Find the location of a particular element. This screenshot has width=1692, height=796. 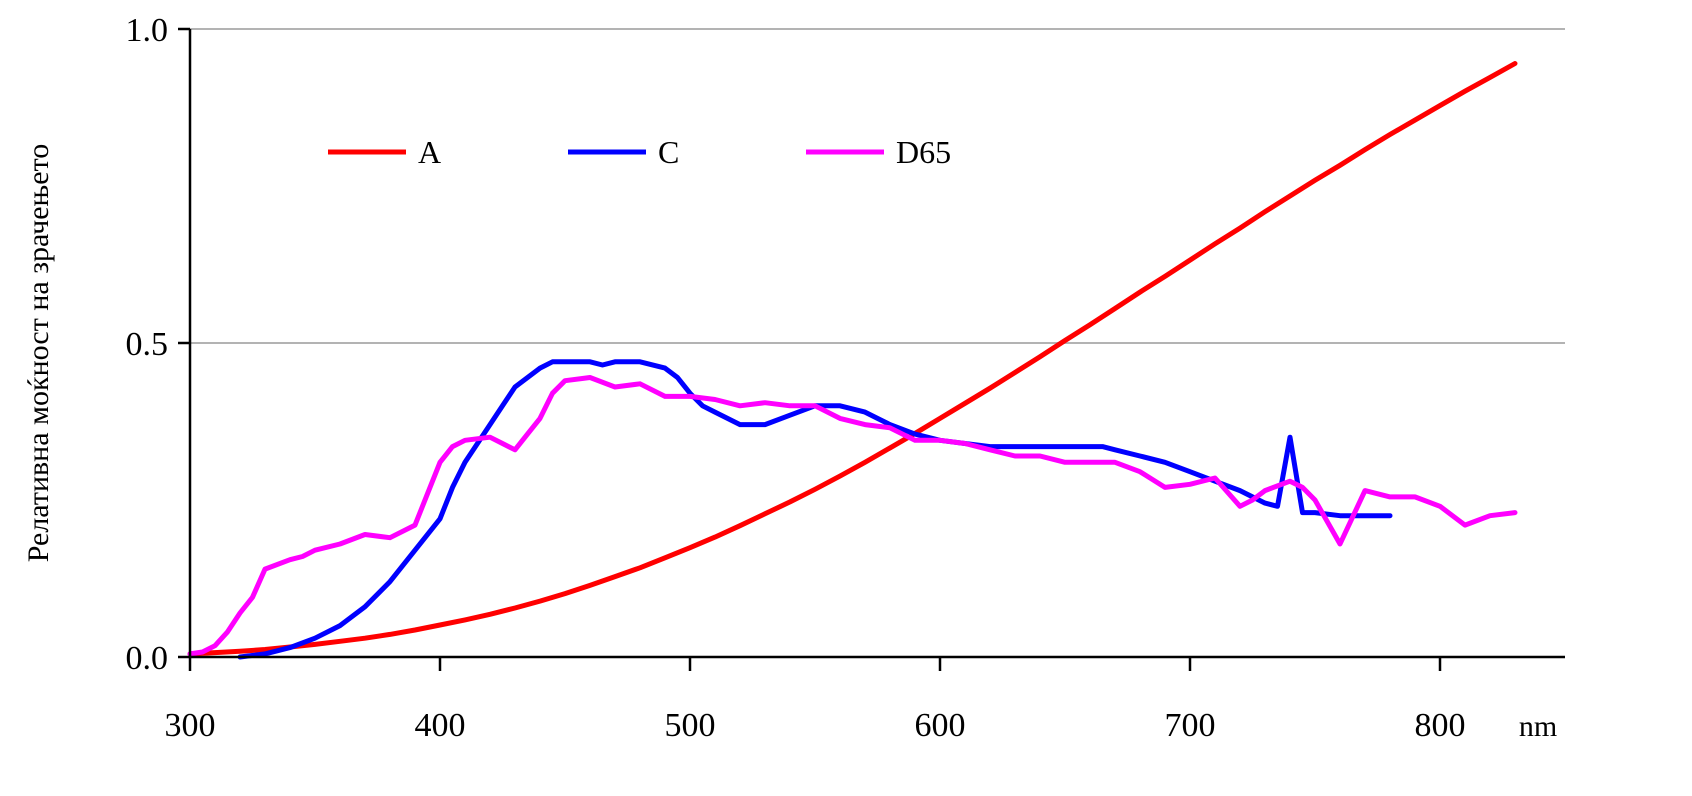

y-axis-label: Релативна моќност на зрачењето is located at coordinates (38, 353).